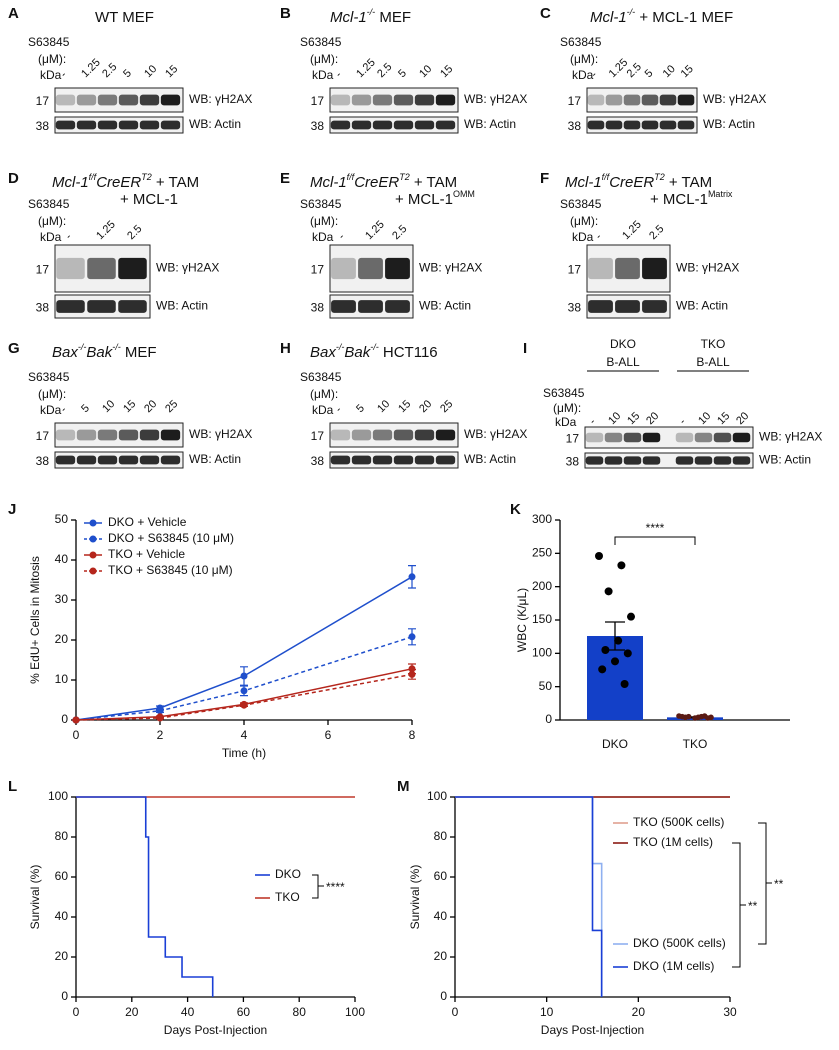 This screenshot has width=839, height=1050. What do you see at coordinates (707, 268) in the screenshot?
I see `wb-label: WB: γH2AX` at bounding box center [707, 268].